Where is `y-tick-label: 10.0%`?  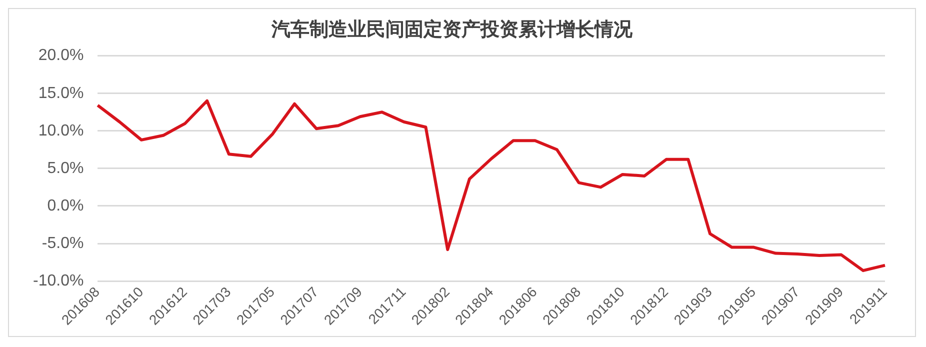 y-tick-label: 10.0% is located at coordinates (61, 131).